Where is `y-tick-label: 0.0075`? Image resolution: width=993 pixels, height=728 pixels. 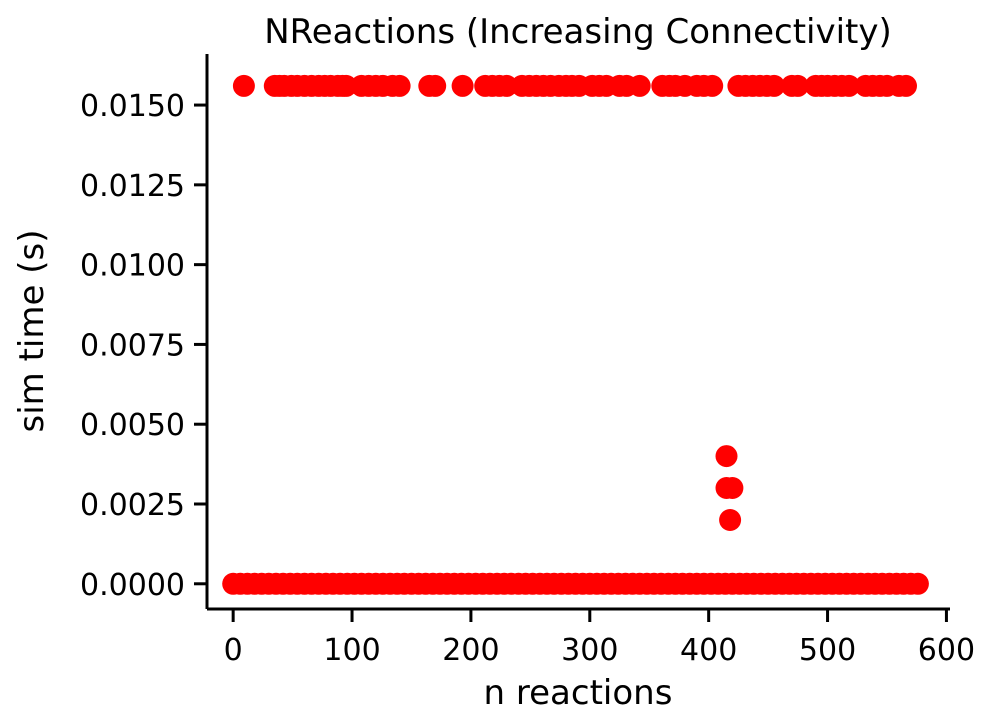 y-tick-label: 0.0075 is located at coordinates (132, 345).